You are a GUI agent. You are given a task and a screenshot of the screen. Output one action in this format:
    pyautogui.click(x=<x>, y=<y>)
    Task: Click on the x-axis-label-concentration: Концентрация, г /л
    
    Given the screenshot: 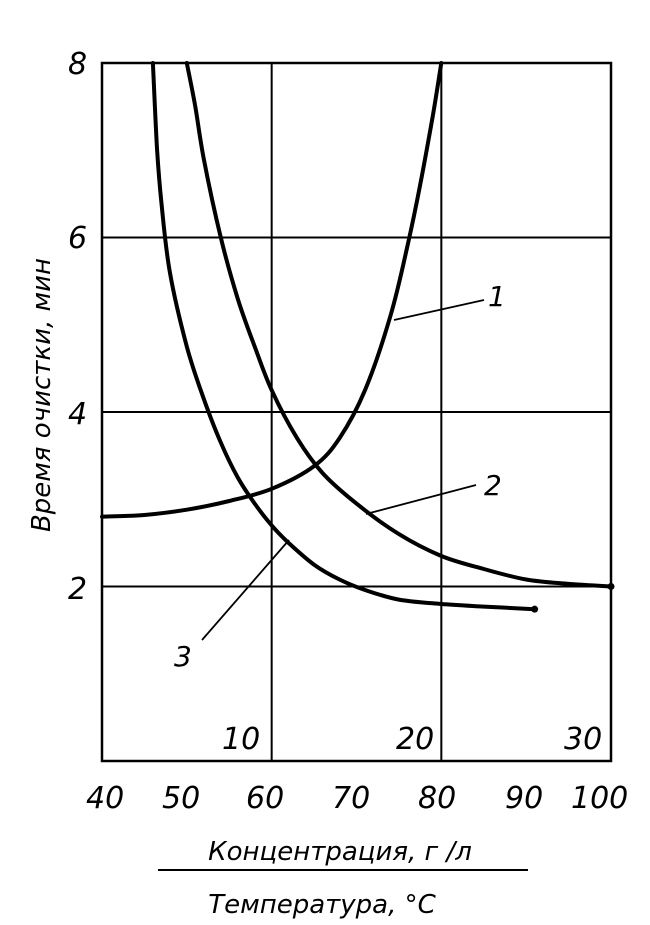 What is the action you would take?
    pyautogui.click(x=340, y=852)
    